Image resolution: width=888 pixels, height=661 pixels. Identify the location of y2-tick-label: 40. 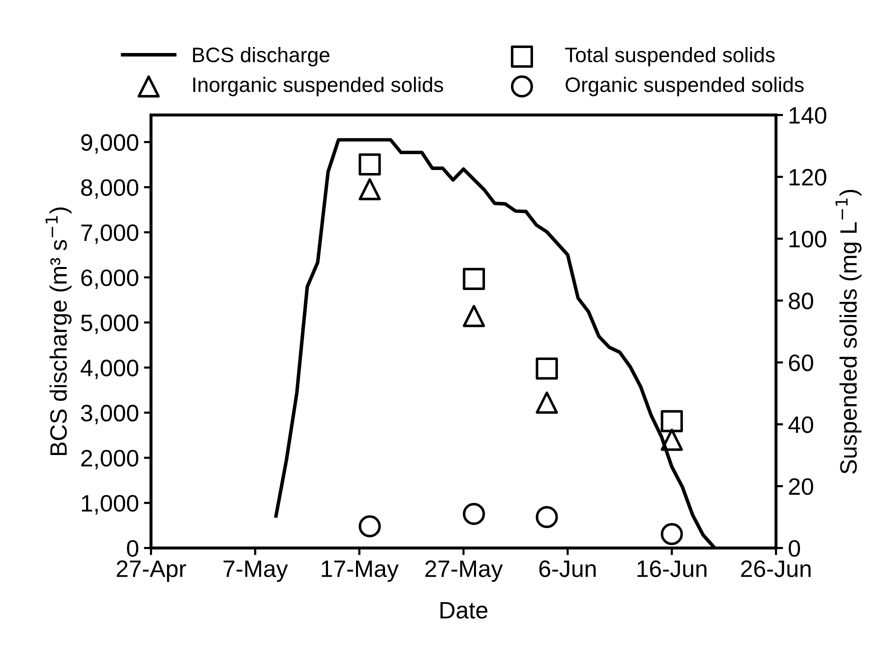
(801, 425).